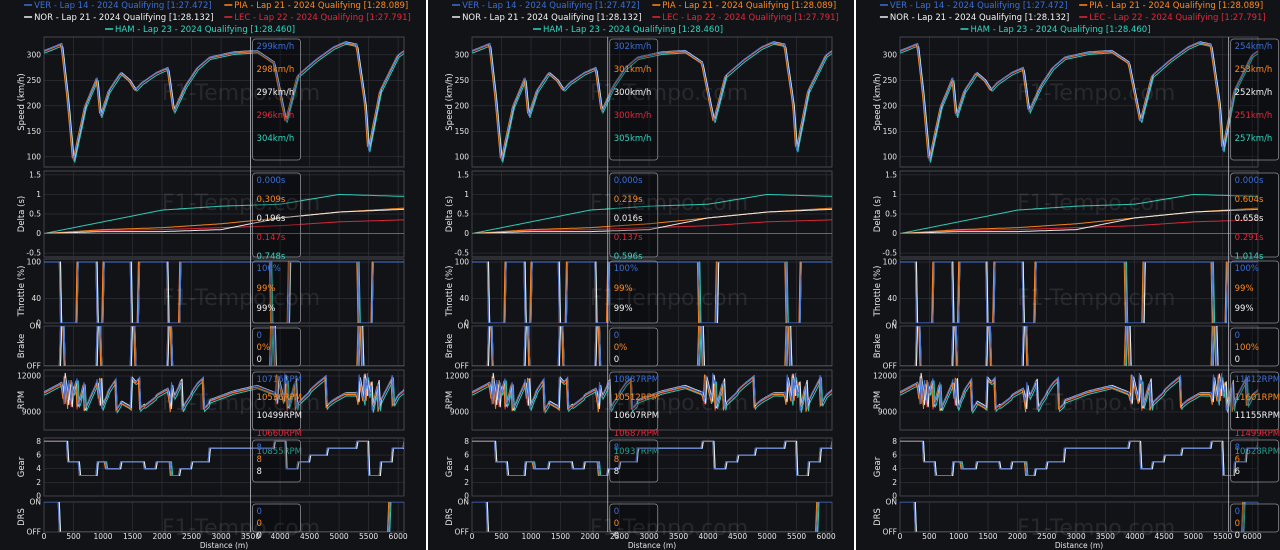 The height and width of the screenshot is (550, 1280). Describe the element at coordinates (1237, 336) in the screenshot. I see `tooltip-value: 0` at that location.